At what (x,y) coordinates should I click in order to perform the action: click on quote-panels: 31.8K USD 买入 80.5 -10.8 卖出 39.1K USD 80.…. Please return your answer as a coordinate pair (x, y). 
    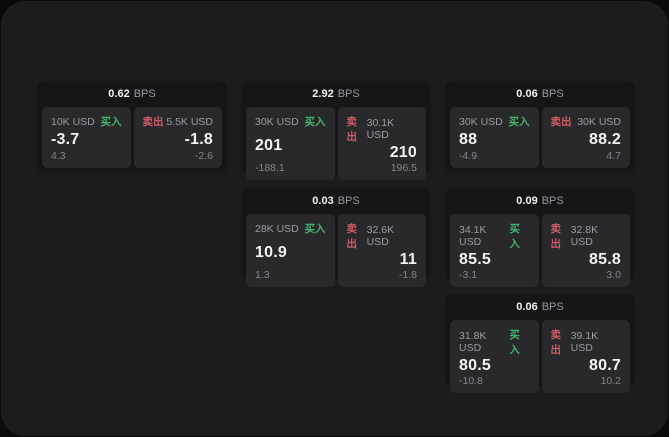
    Looking at the image, I should click on (540, 359).